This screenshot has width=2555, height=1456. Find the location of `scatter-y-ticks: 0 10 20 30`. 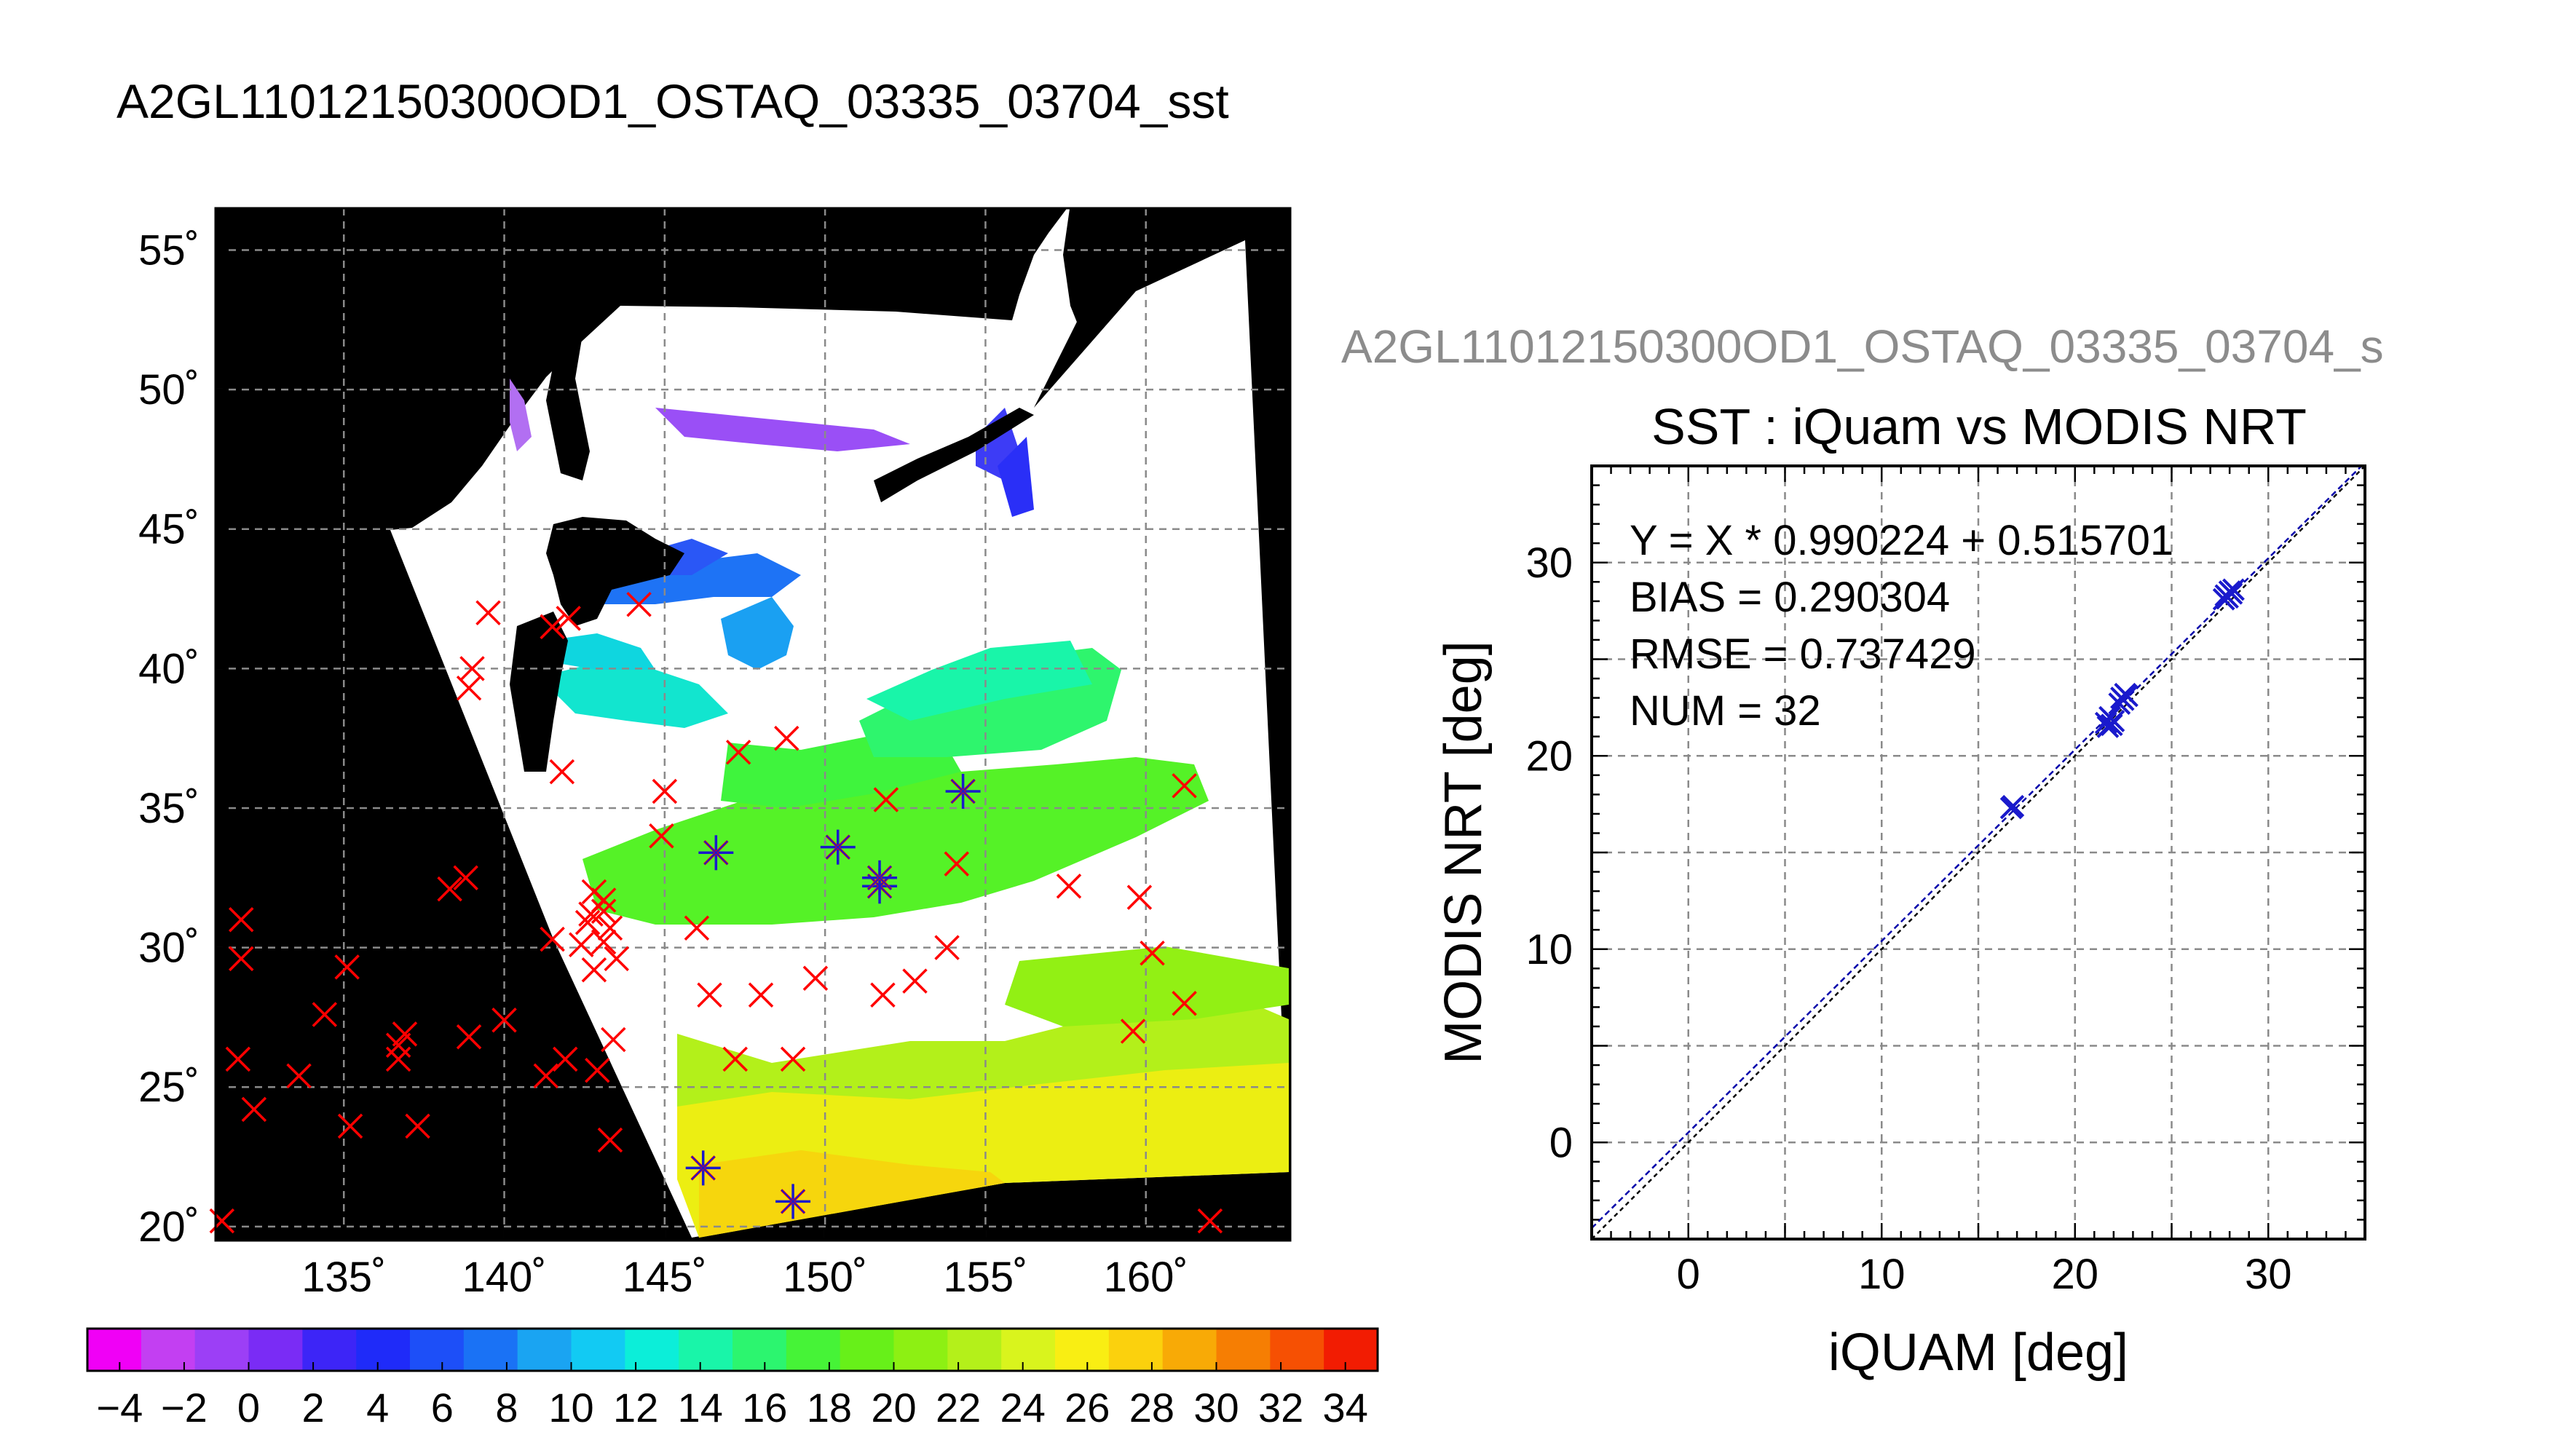

scatter-y-ticks: 0 10 20 30 is located at coordinates (1549, 853).